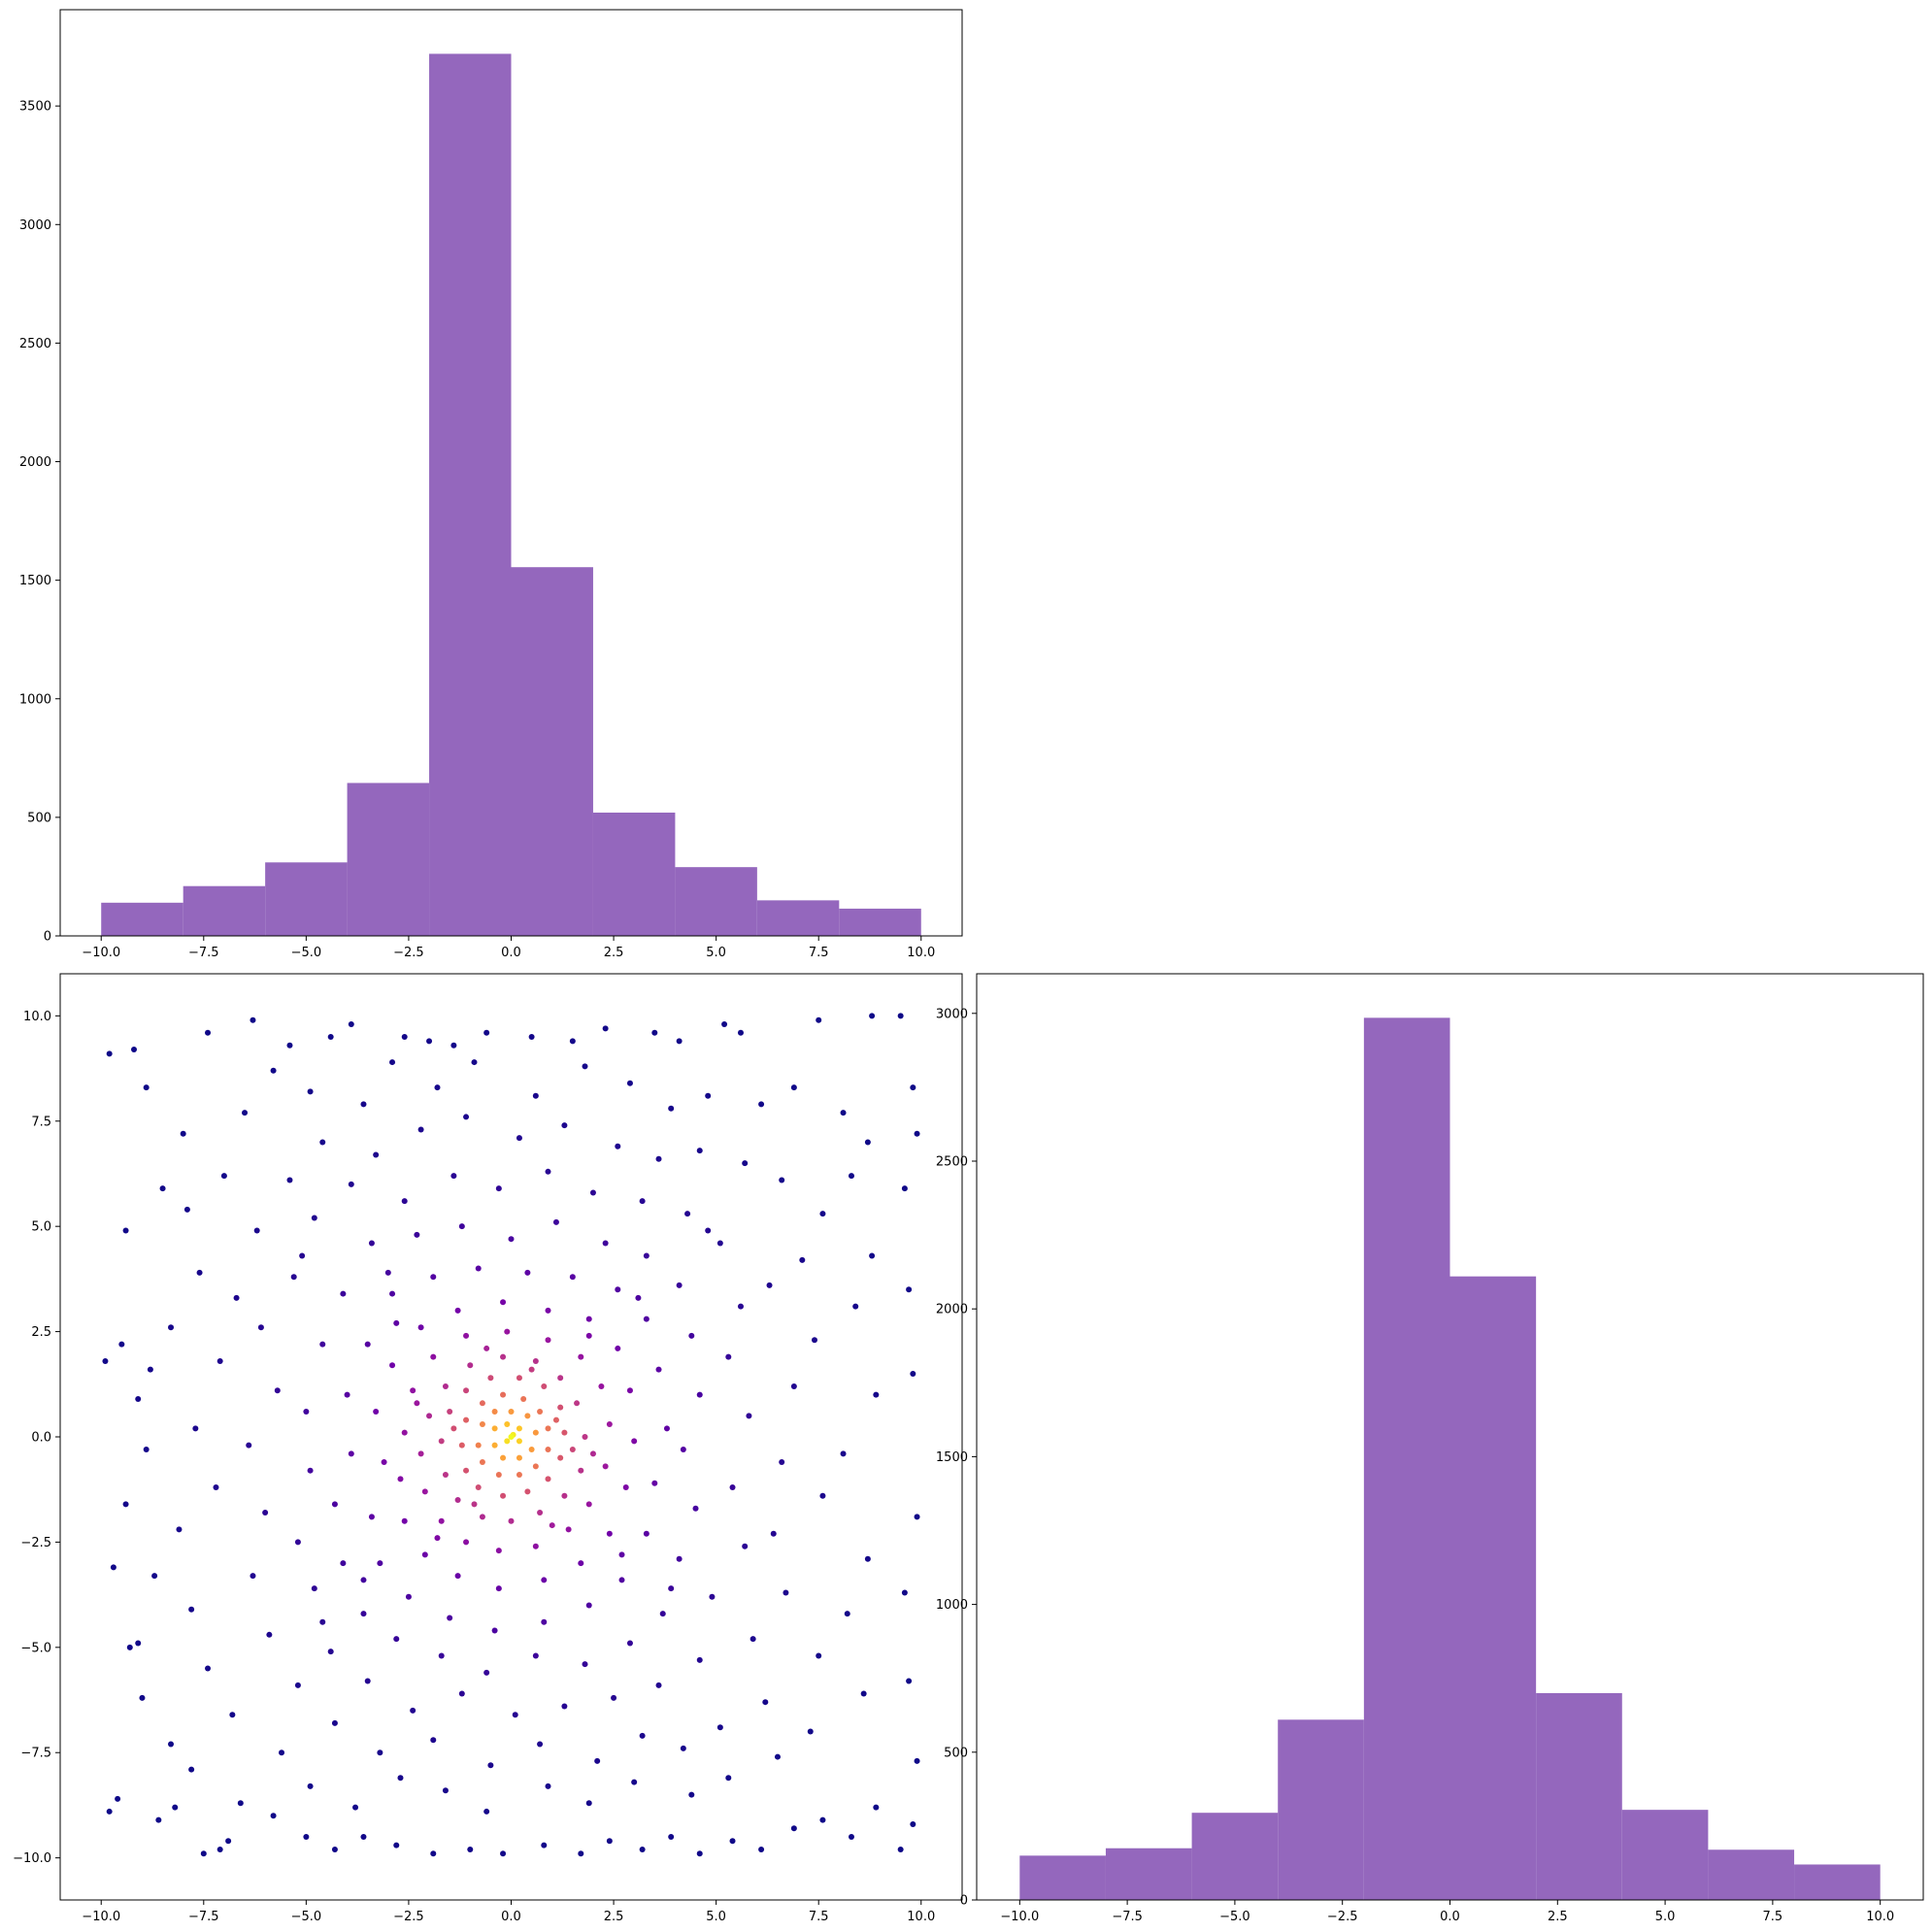 The image size is (1932, 1932). Describe the element at coordinates (306, 1917) in the screenshot. I see `x-tick-label: −5.0` at that location.